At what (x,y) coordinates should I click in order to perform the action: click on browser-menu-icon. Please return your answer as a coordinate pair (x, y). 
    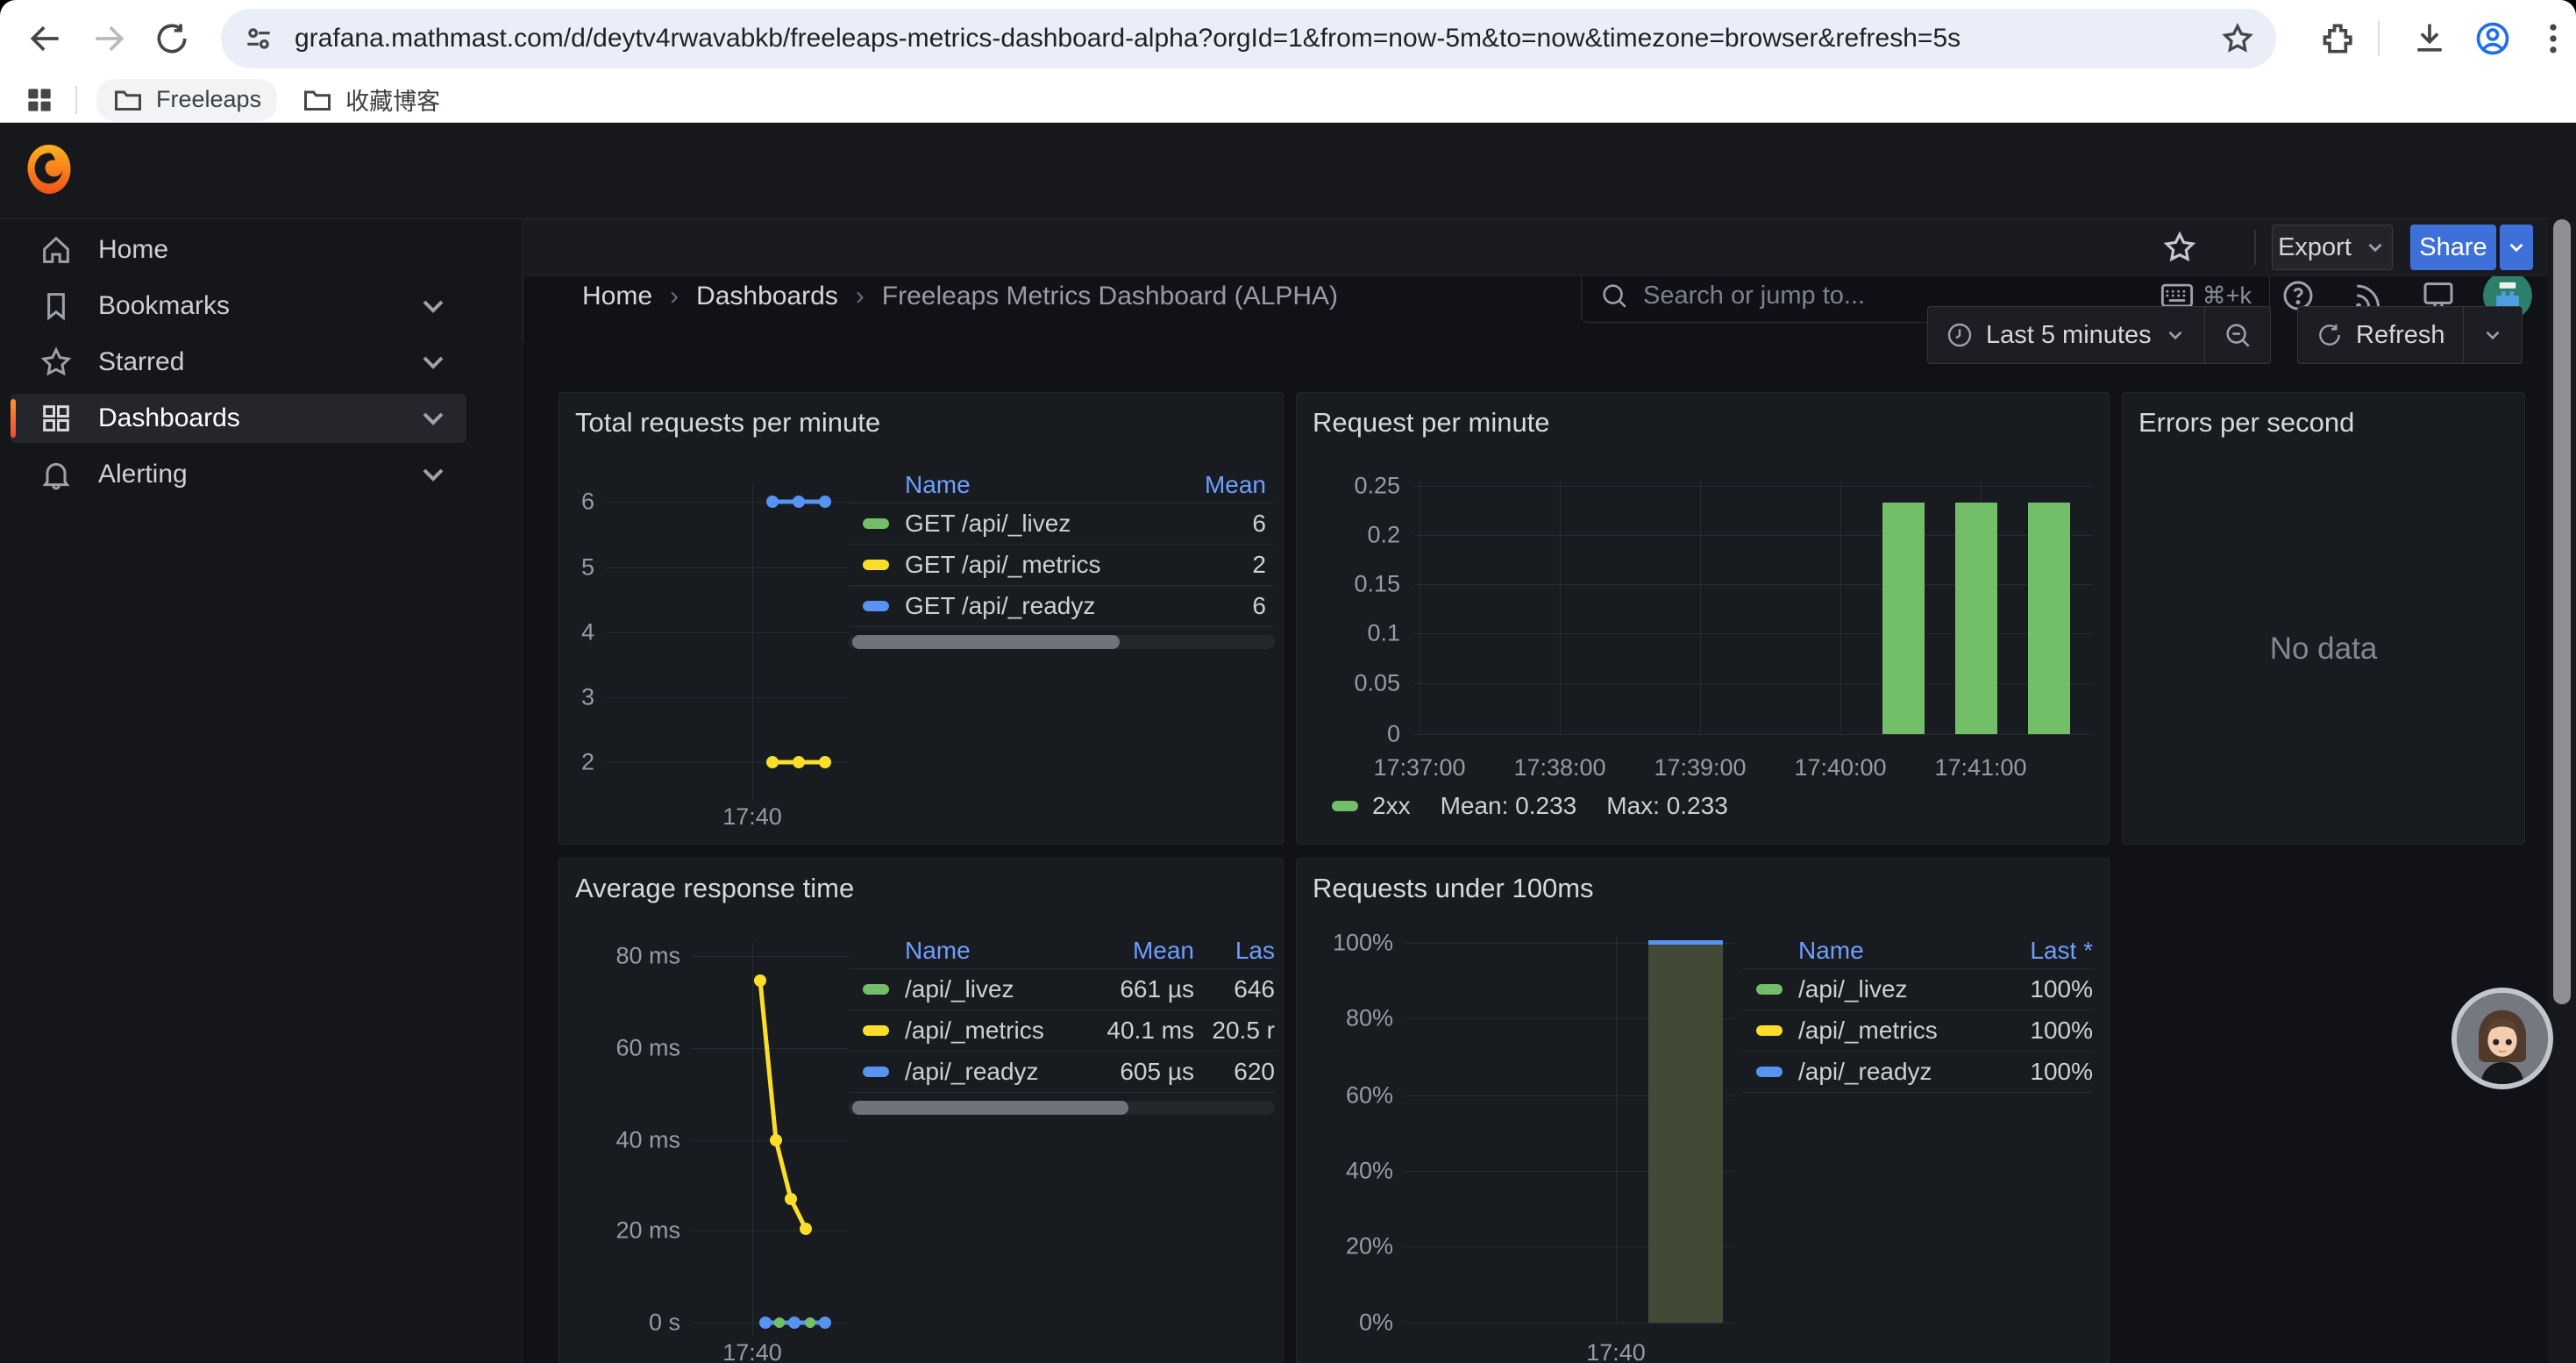
    Looking at the image, I should click on (2553, 38).